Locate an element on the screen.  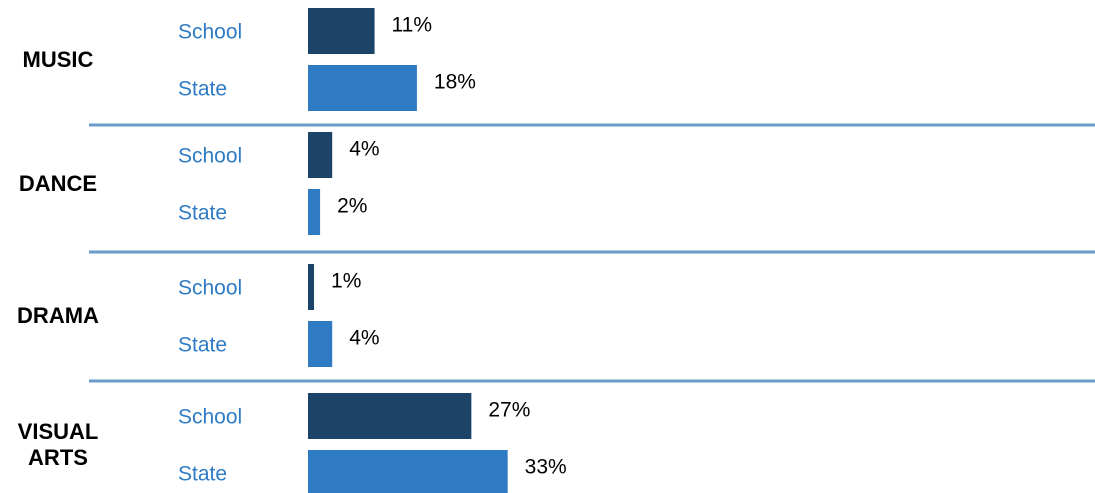
category-label: DANCE is located at coordinates (58, 183).